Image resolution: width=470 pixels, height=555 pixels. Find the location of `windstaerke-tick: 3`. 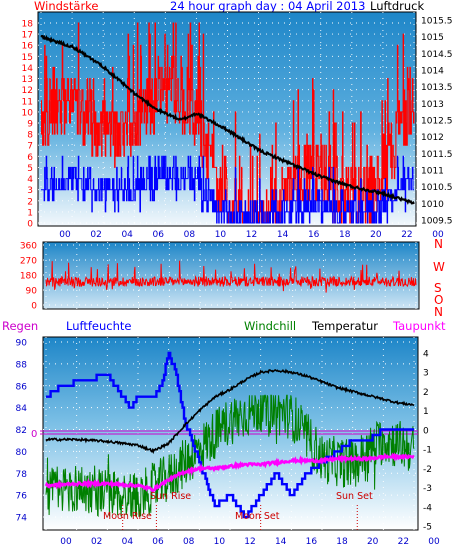

windstaerke-tick: 3 is located at coordinates (30, 191).